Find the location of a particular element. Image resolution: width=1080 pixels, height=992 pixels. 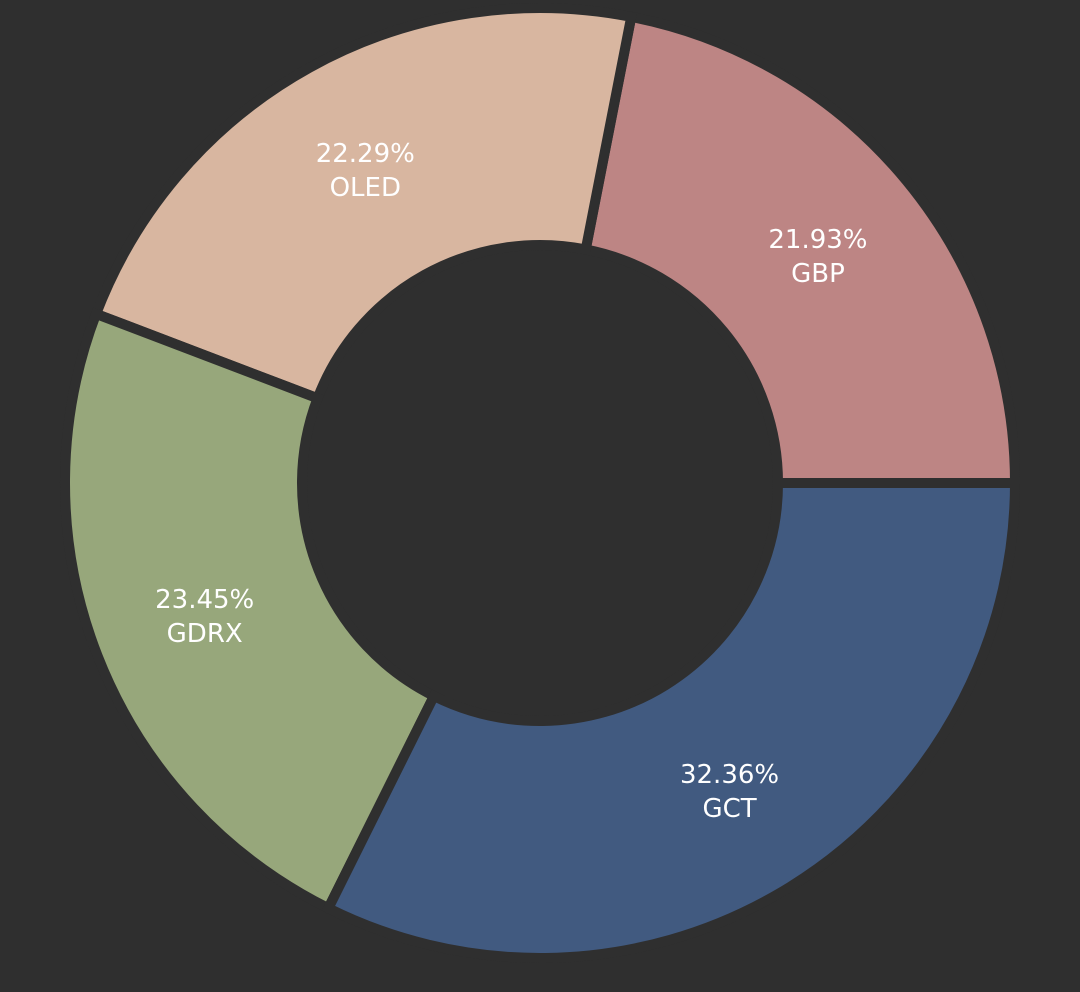

slice-gct-value-label: 32.36% is located at coordinates (729, 775).